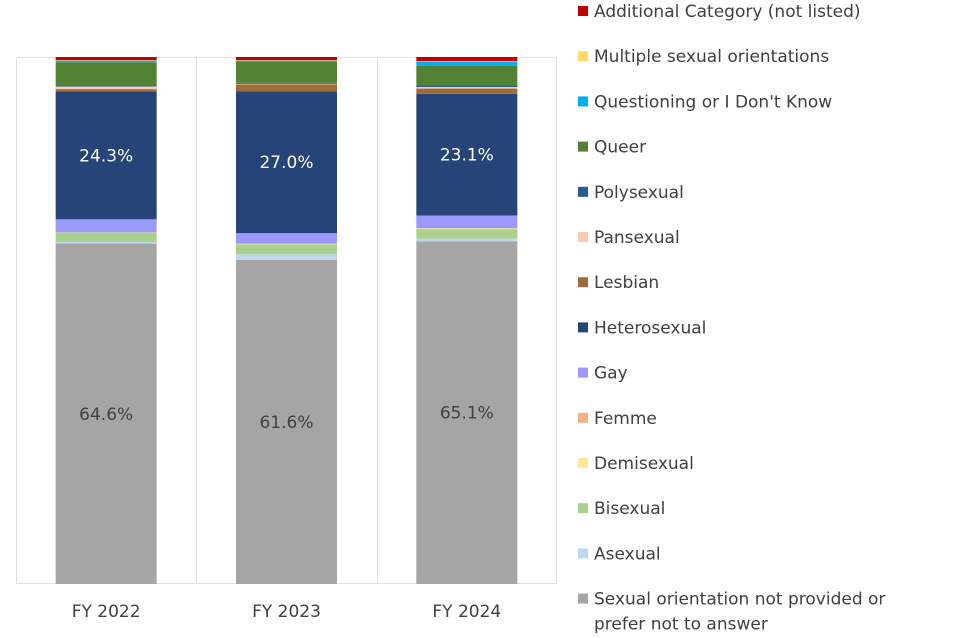  I want to click on data-label-heterosexual-fy-2022: 24.3%, so click(106, 156).